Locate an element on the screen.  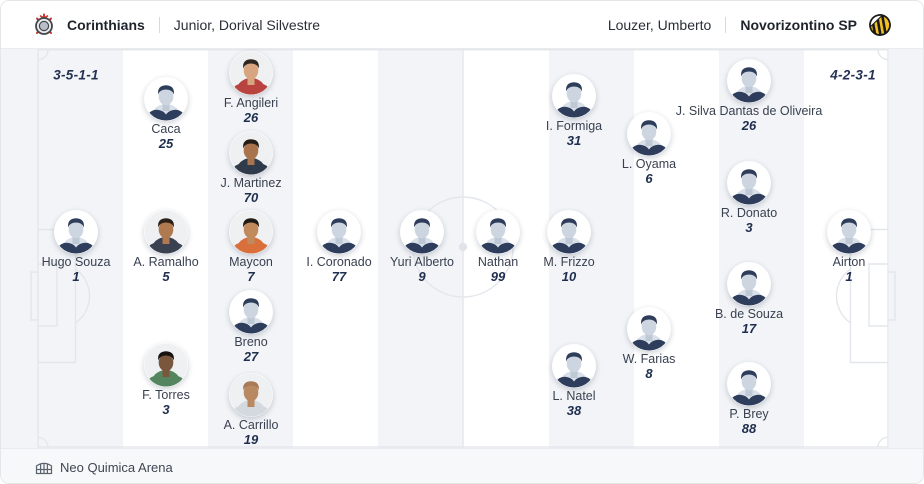
player-home: J. Martinez 70 is located at coordinates (251, 168).